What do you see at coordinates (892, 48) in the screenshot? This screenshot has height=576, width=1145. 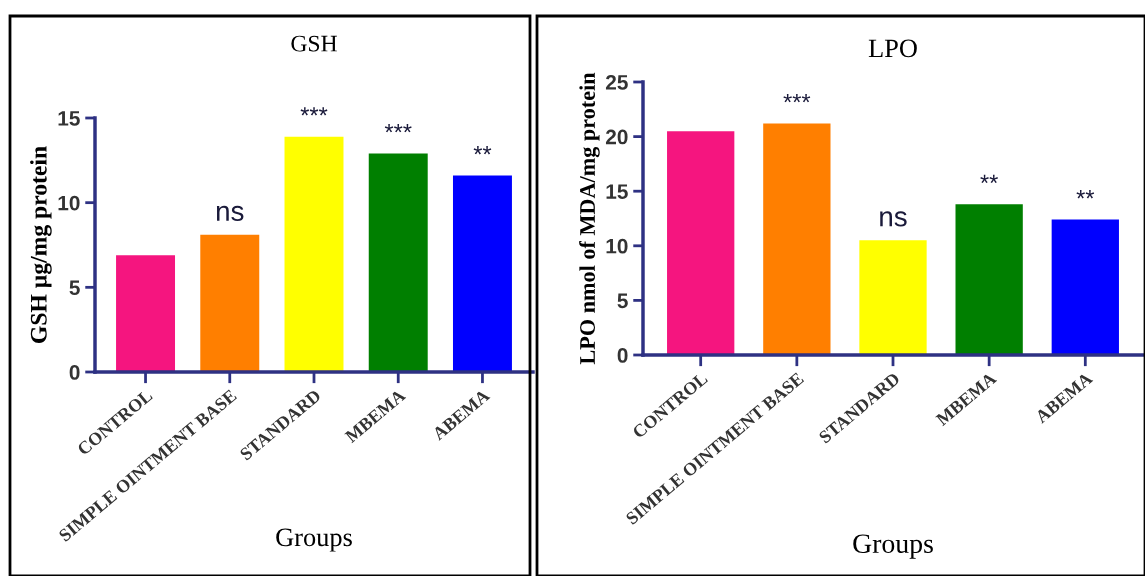 I see `chart-title: LPO` at bounding box center [892, 48].